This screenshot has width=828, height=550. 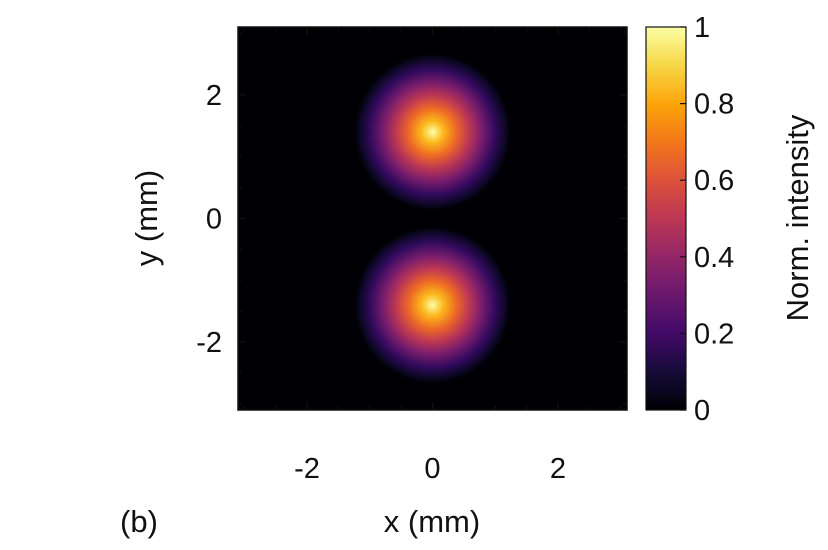 What do you see at coordinates (714, 105) in the screenshot?
I see `colorbar-tick-label: 0.8` at bounding box center [714, 105].